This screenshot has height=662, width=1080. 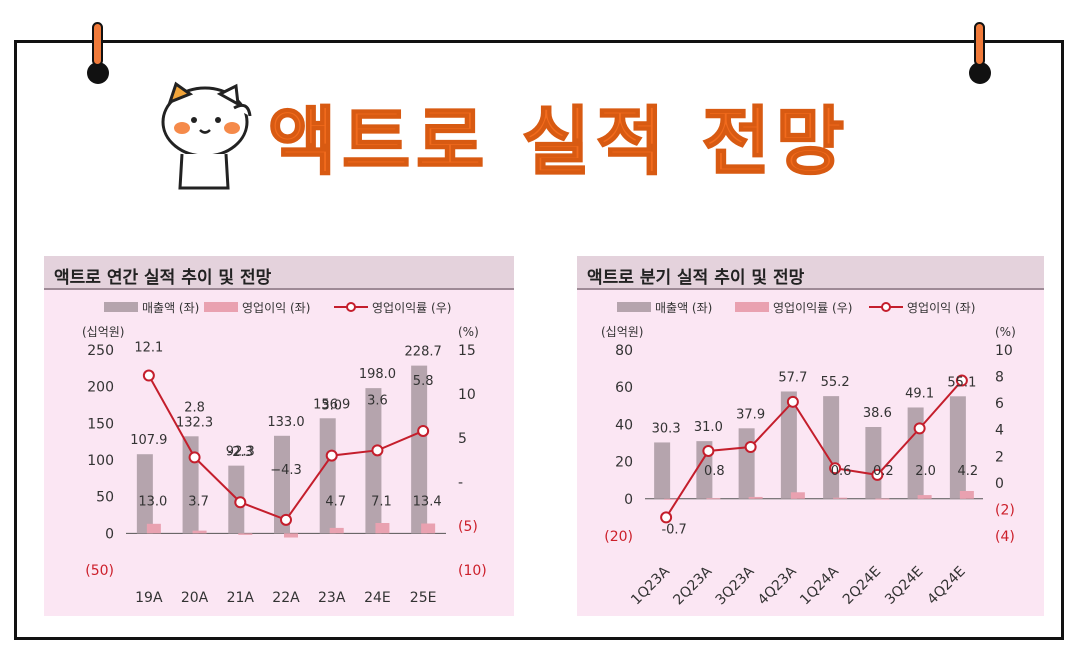 I want to click on left-tick-label: 250, so click(x=100, y=351).